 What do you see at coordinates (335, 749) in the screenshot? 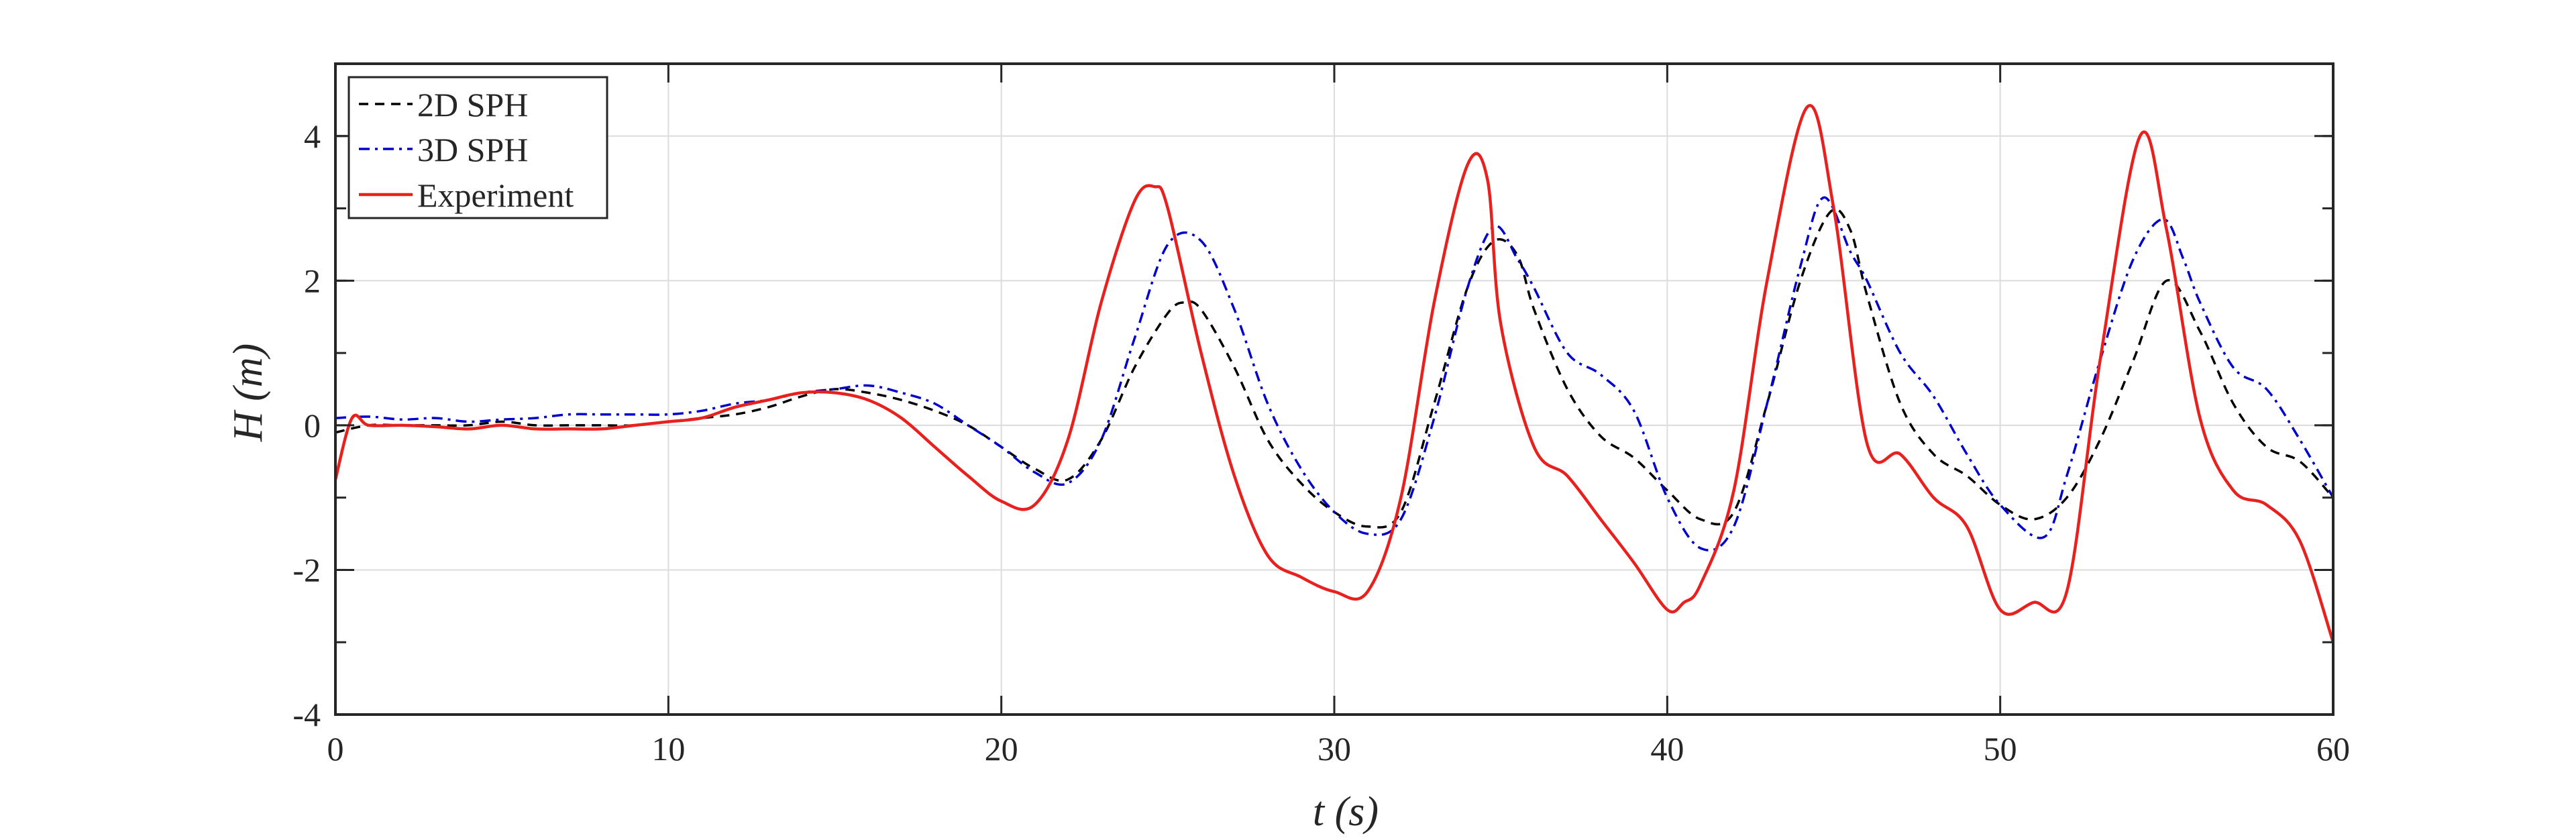
I see `x-tick-label: 0` at bounding box center [335, 749].